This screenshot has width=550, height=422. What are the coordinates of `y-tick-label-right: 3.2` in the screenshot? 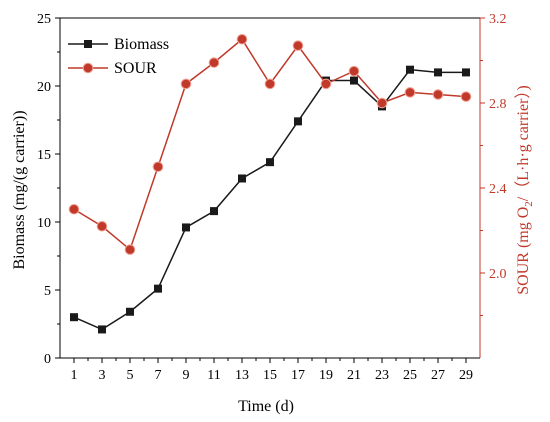 It's located at (498, 19).